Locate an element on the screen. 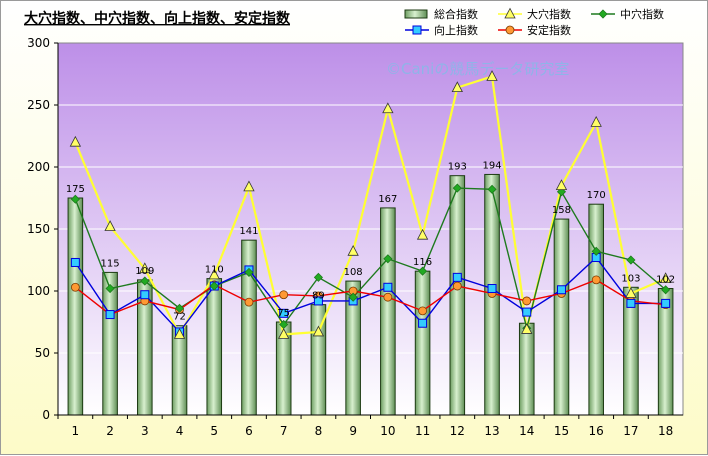 This screenshot has height=456, width=708. bar-value-label: 75 is located at coordinates (283, 313).